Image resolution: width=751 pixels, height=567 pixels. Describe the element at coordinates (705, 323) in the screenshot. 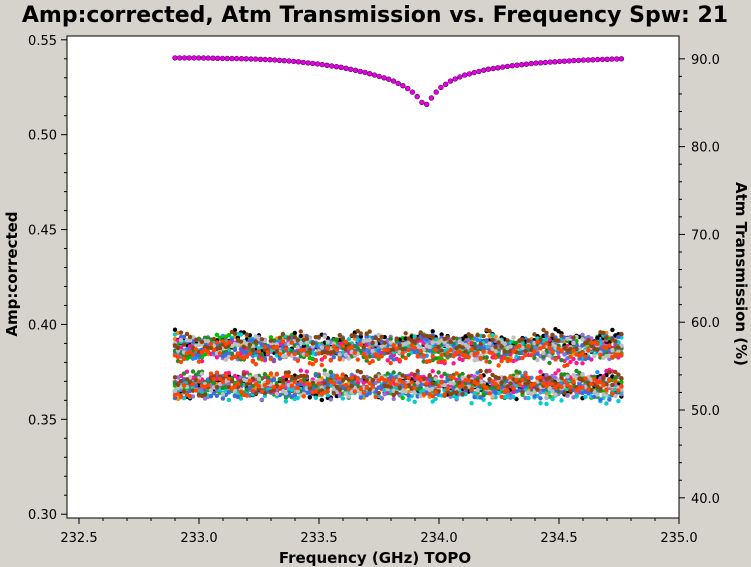

I see `y2-tick-label: 60.0` at that location.